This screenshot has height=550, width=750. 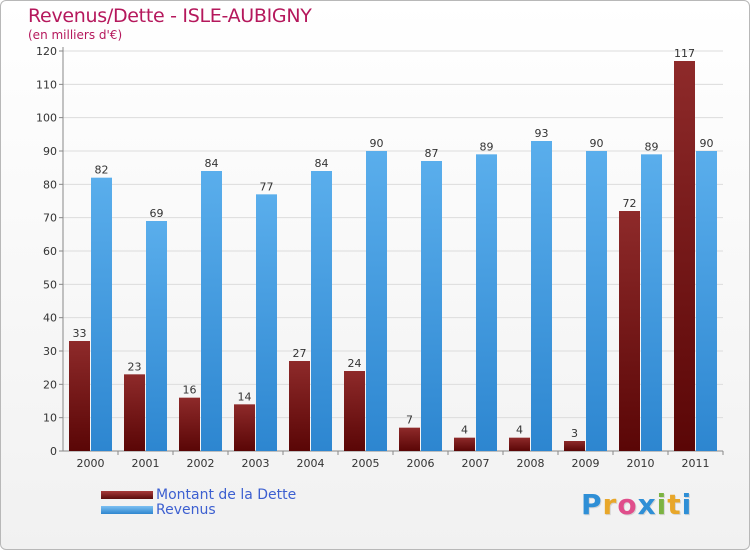 What do you see at coordinates (256, 463) in the screenshot?
I see `x-tick-label: 2003` at bounding box center [256, 463].